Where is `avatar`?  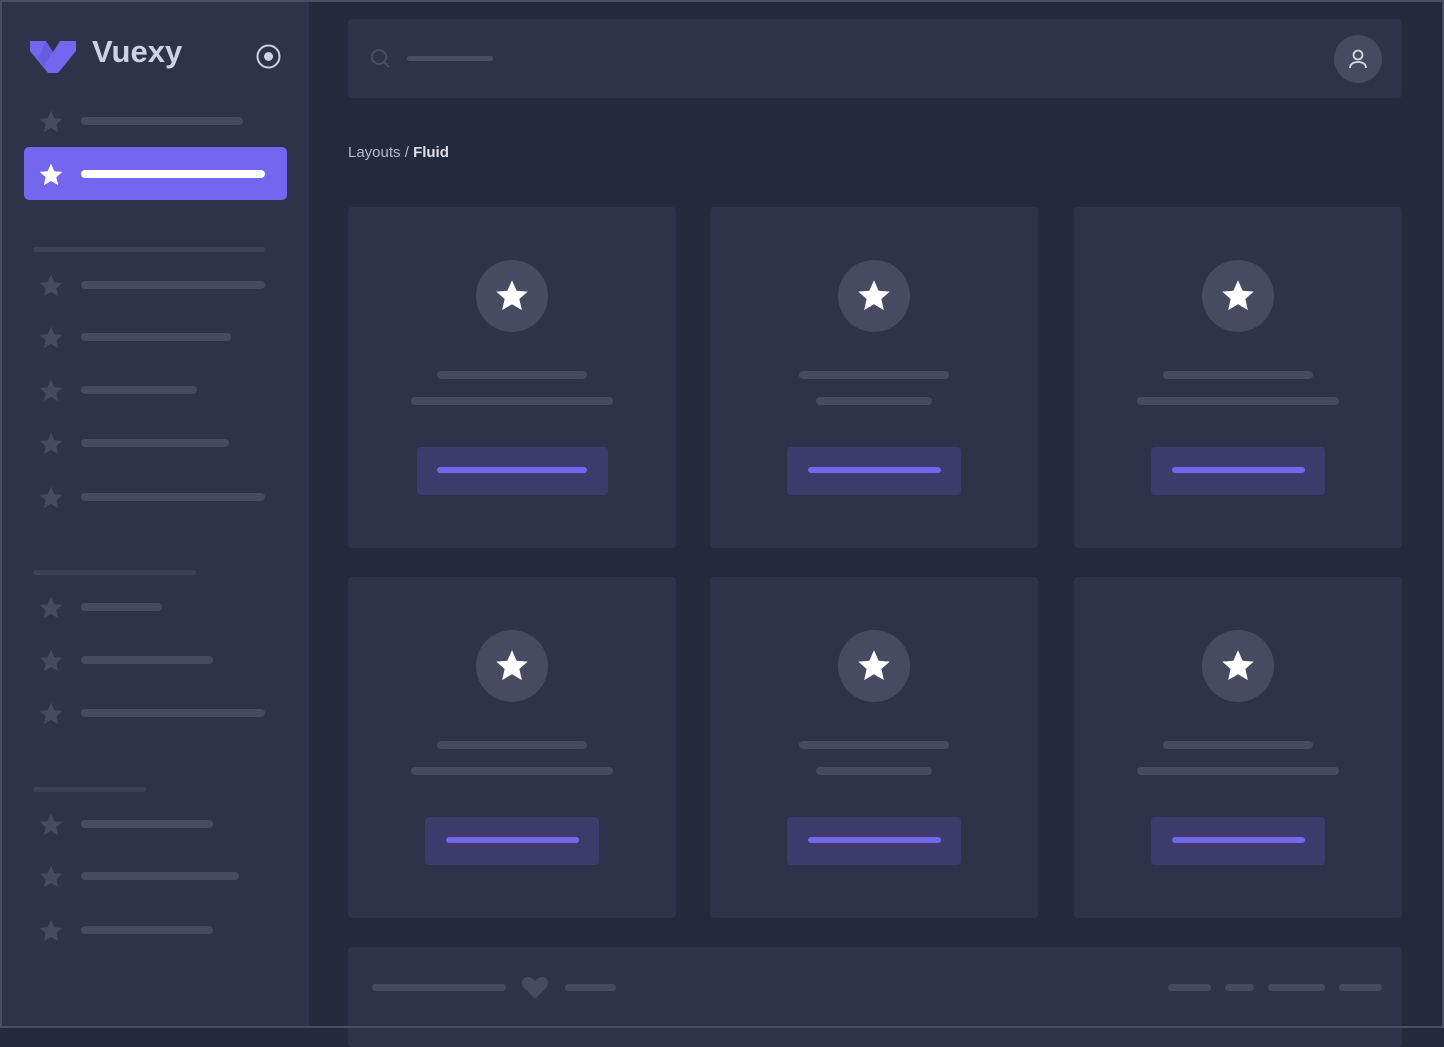 avatar is located at coordinates (1358, 59).